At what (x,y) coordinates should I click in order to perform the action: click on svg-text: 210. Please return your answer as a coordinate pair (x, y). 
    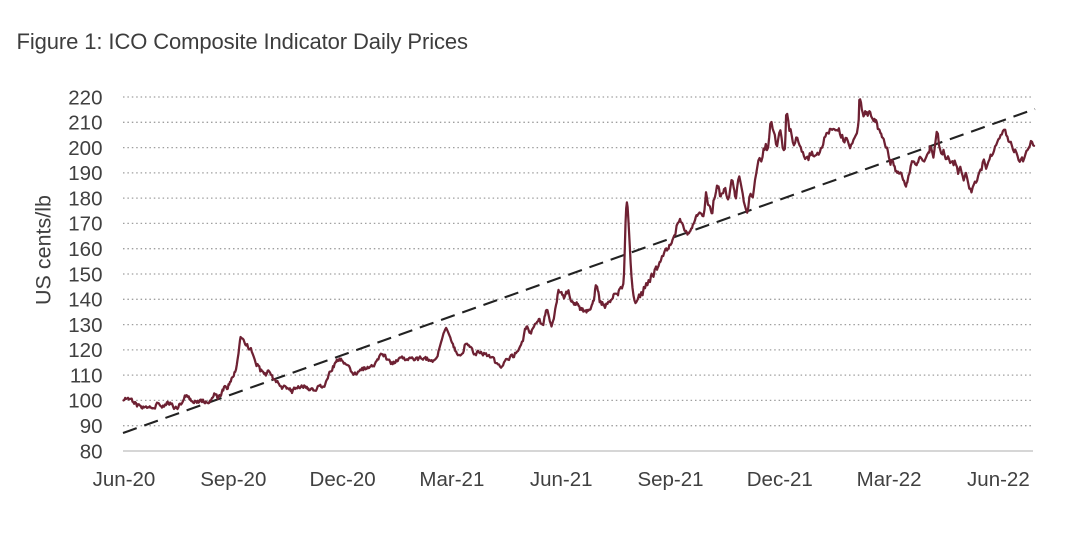
    Looking at the image, I should click on (85, 123).